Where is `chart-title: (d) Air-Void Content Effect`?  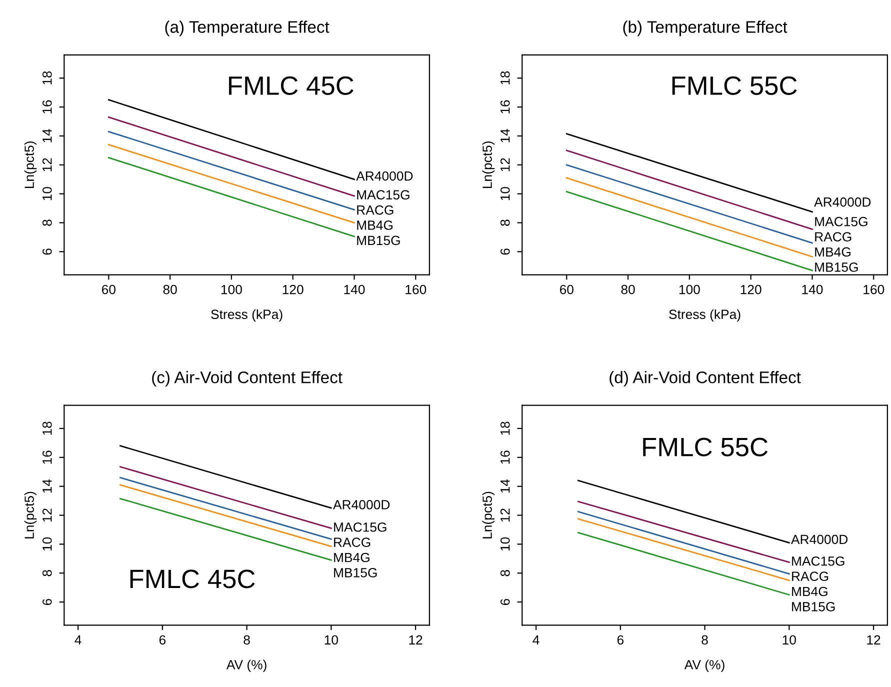 chart-title: (d) Air-Void Content Effect is located at coordinates (705, 379).